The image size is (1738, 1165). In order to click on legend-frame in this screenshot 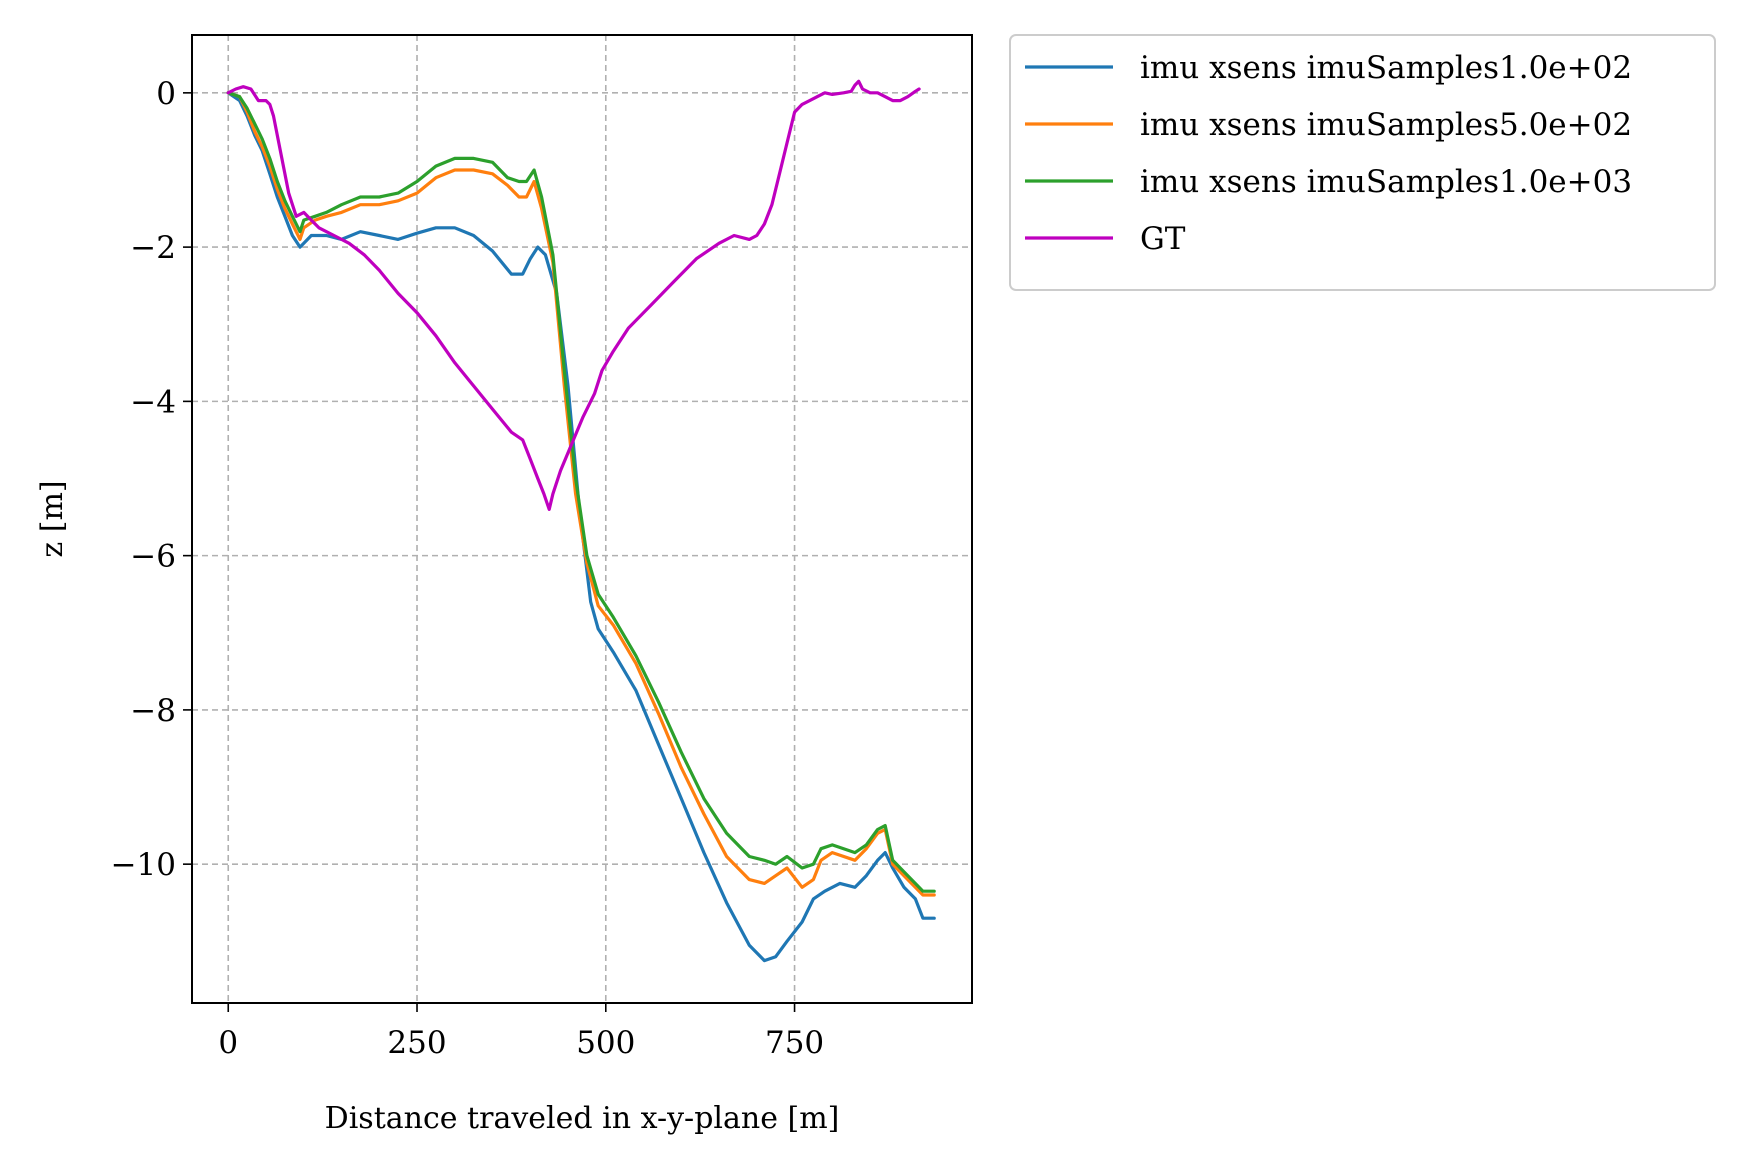, I will do `click(1362, 162)`.